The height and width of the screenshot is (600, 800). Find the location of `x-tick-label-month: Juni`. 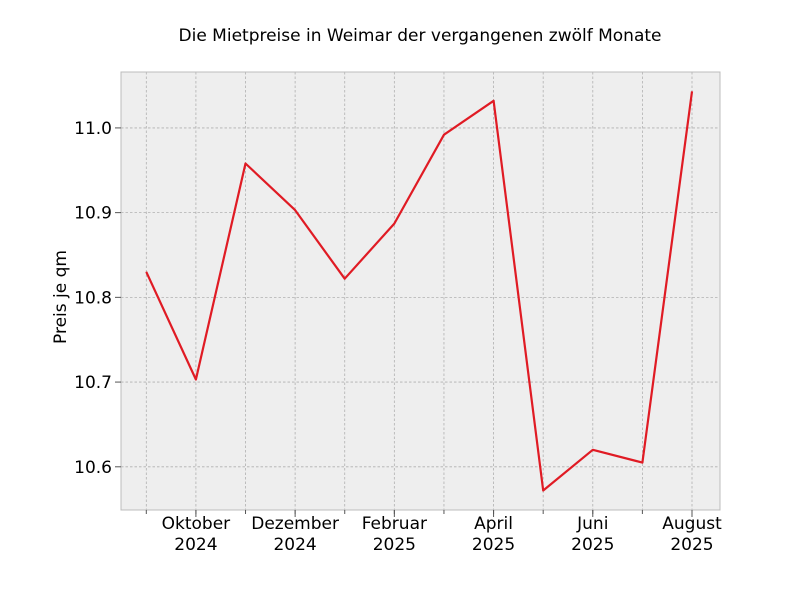

x-tick-label-month: Juni is located at coordinates (592, 524).